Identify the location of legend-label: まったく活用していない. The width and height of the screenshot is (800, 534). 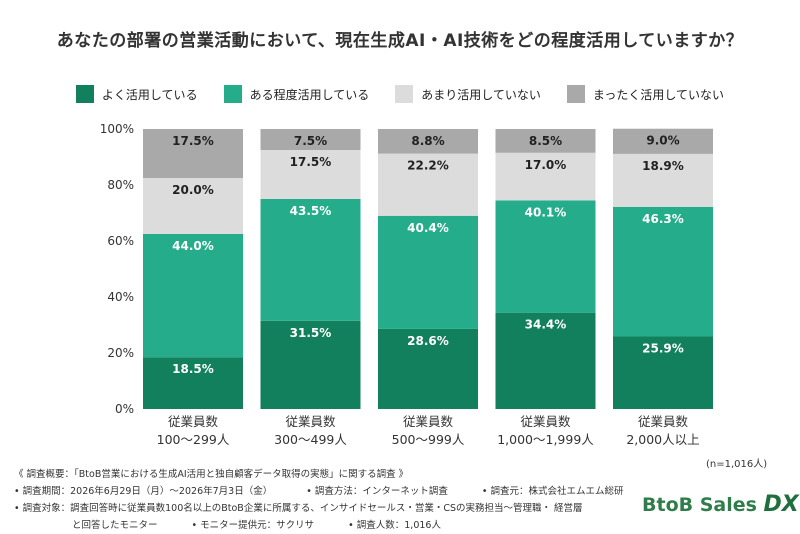
(658, 94).